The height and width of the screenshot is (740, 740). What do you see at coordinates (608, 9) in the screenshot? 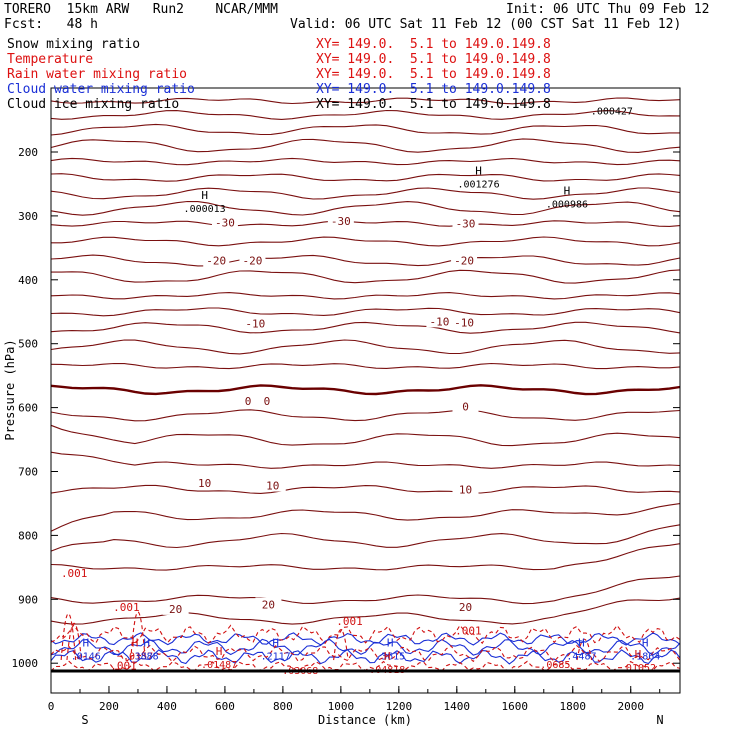
I see `init-time: Init: 06 UTC Thu 09 Feb 12` at bounding box center [608, 9].